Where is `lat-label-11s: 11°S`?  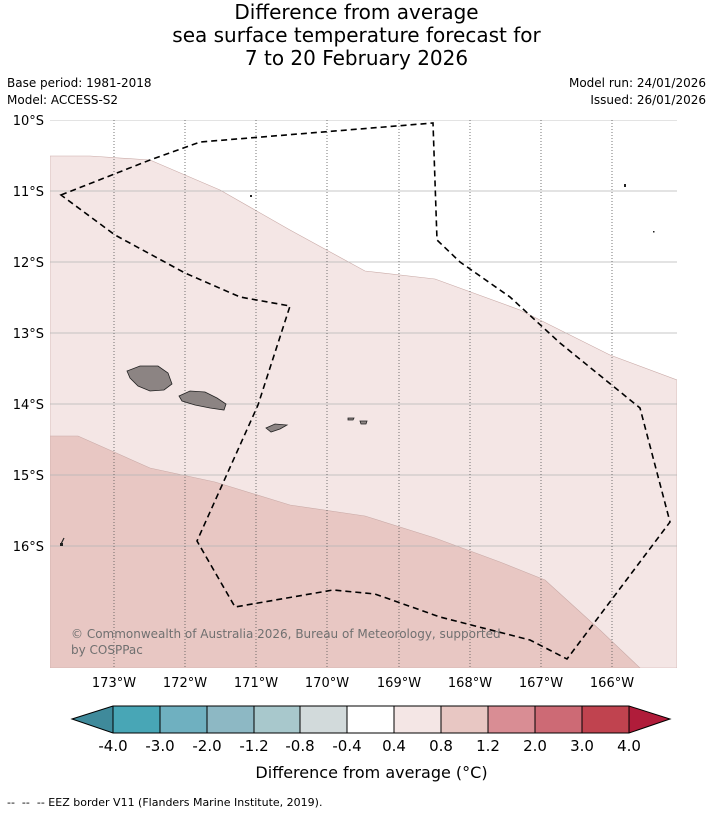
lat-label-11s: 11°S is located at coordinates (28, 192).